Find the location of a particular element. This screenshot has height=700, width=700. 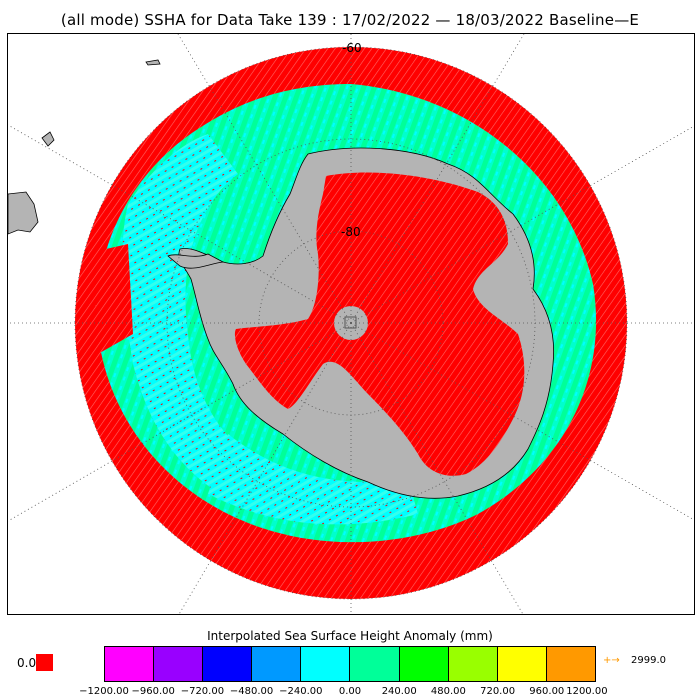

colorbar-tick-label: 960.00 is located at coordinates (547, 691).